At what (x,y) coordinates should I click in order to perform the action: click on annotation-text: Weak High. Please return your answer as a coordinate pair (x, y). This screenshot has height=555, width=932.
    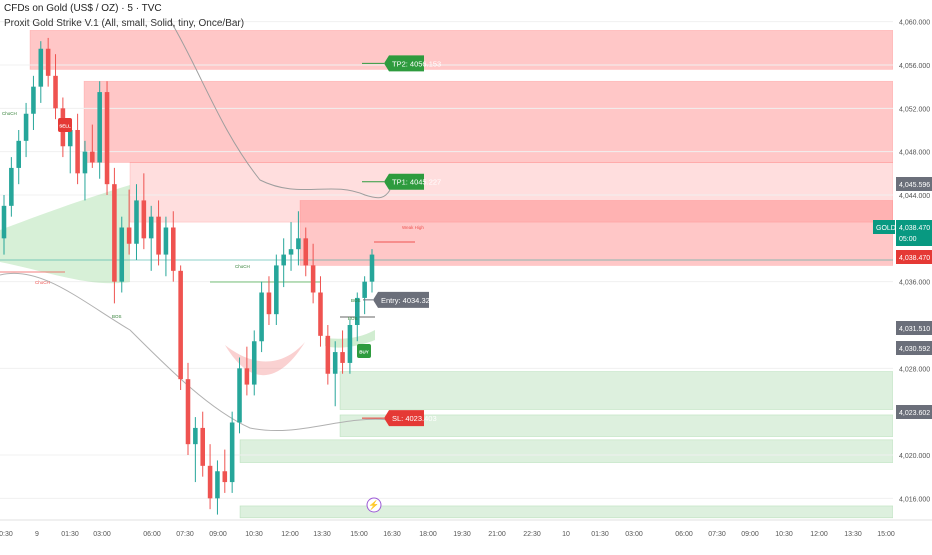
    Looking at the image, I should click on (413, 227).